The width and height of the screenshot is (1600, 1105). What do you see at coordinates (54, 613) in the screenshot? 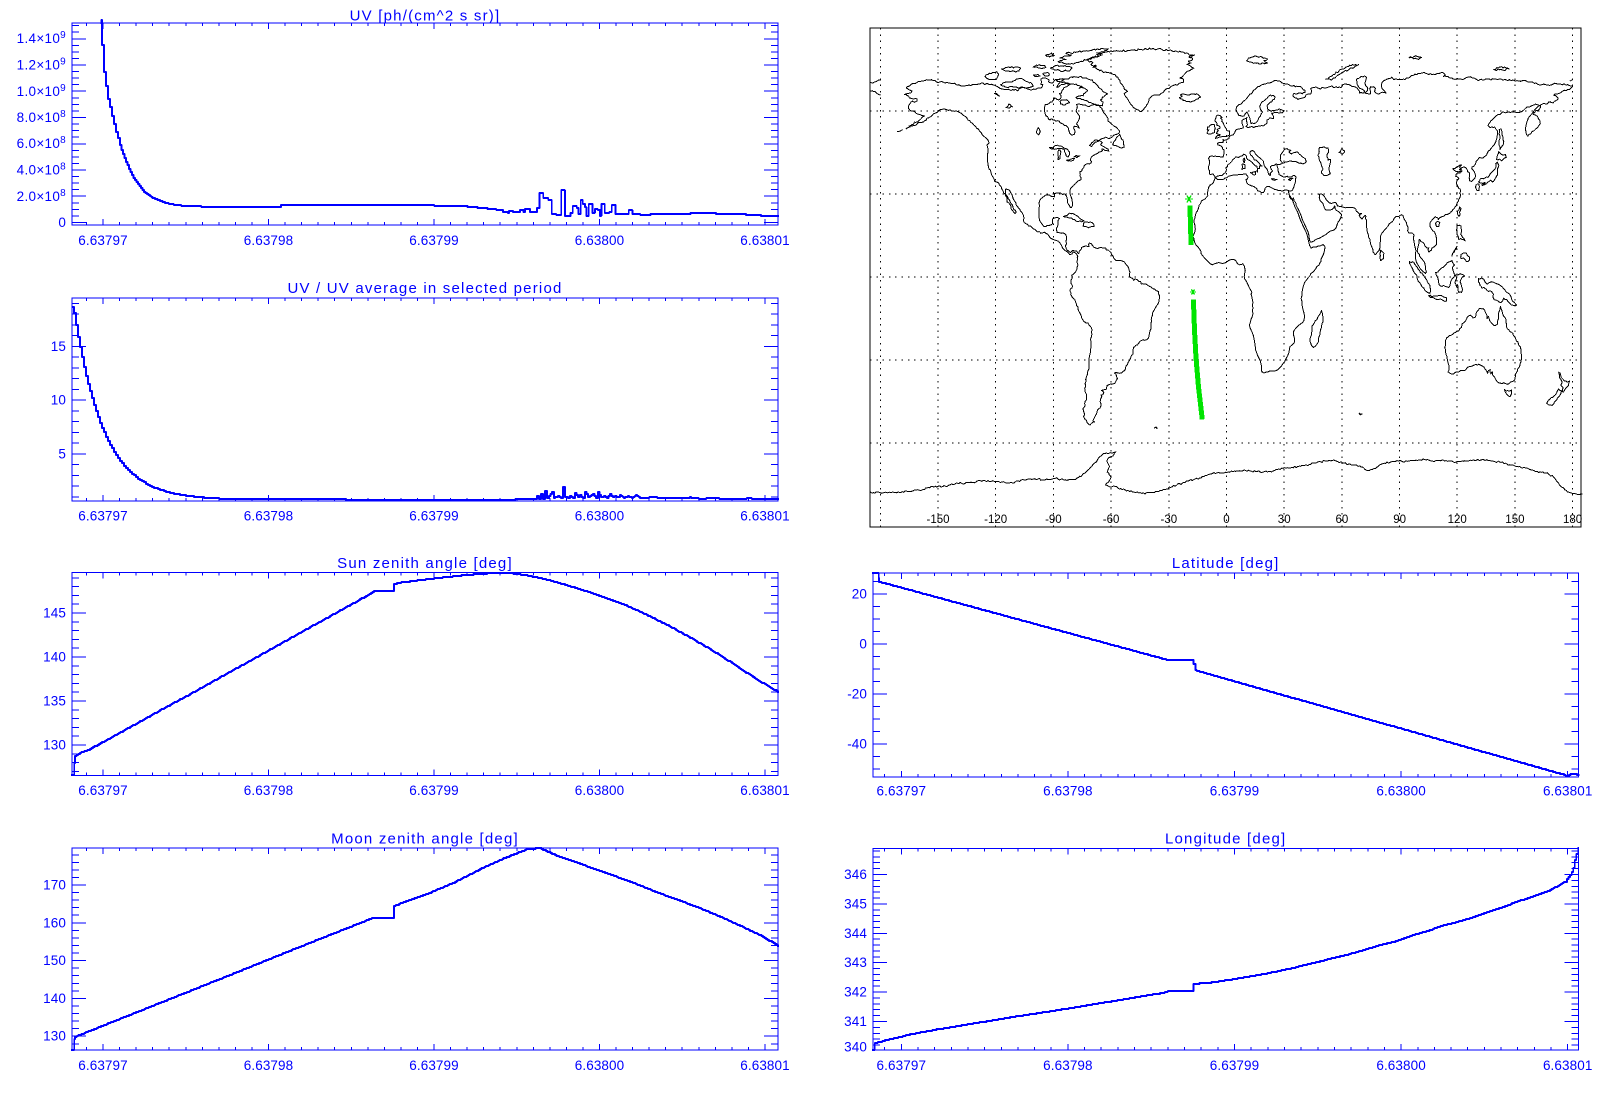
I see `svg-text: 145` at bounding box center [54, 613].